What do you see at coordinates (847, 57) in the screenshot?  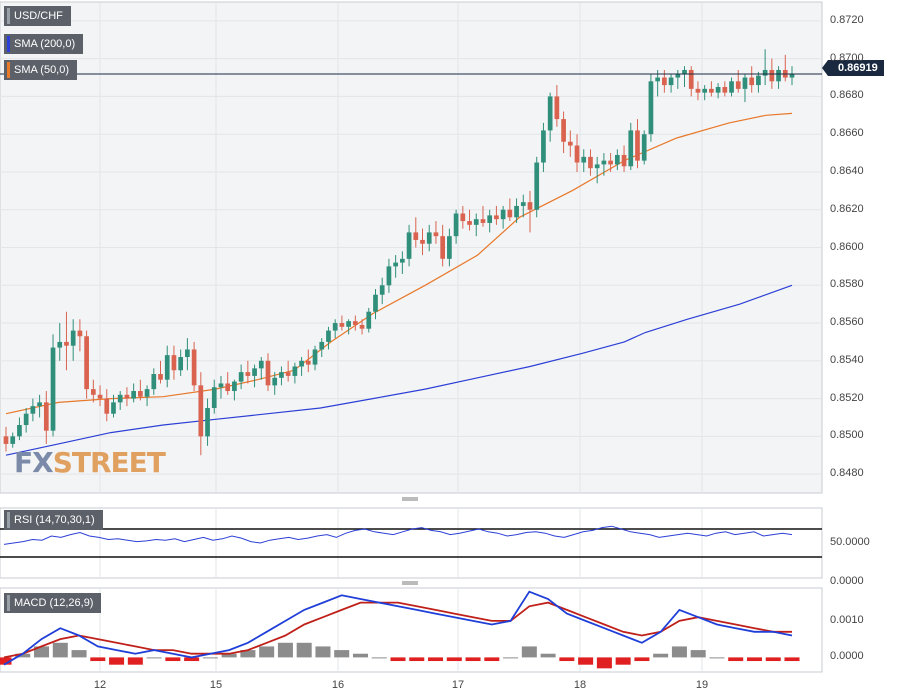 I see `y-tick-label: 0.8700` at bounding box center [847, 57].